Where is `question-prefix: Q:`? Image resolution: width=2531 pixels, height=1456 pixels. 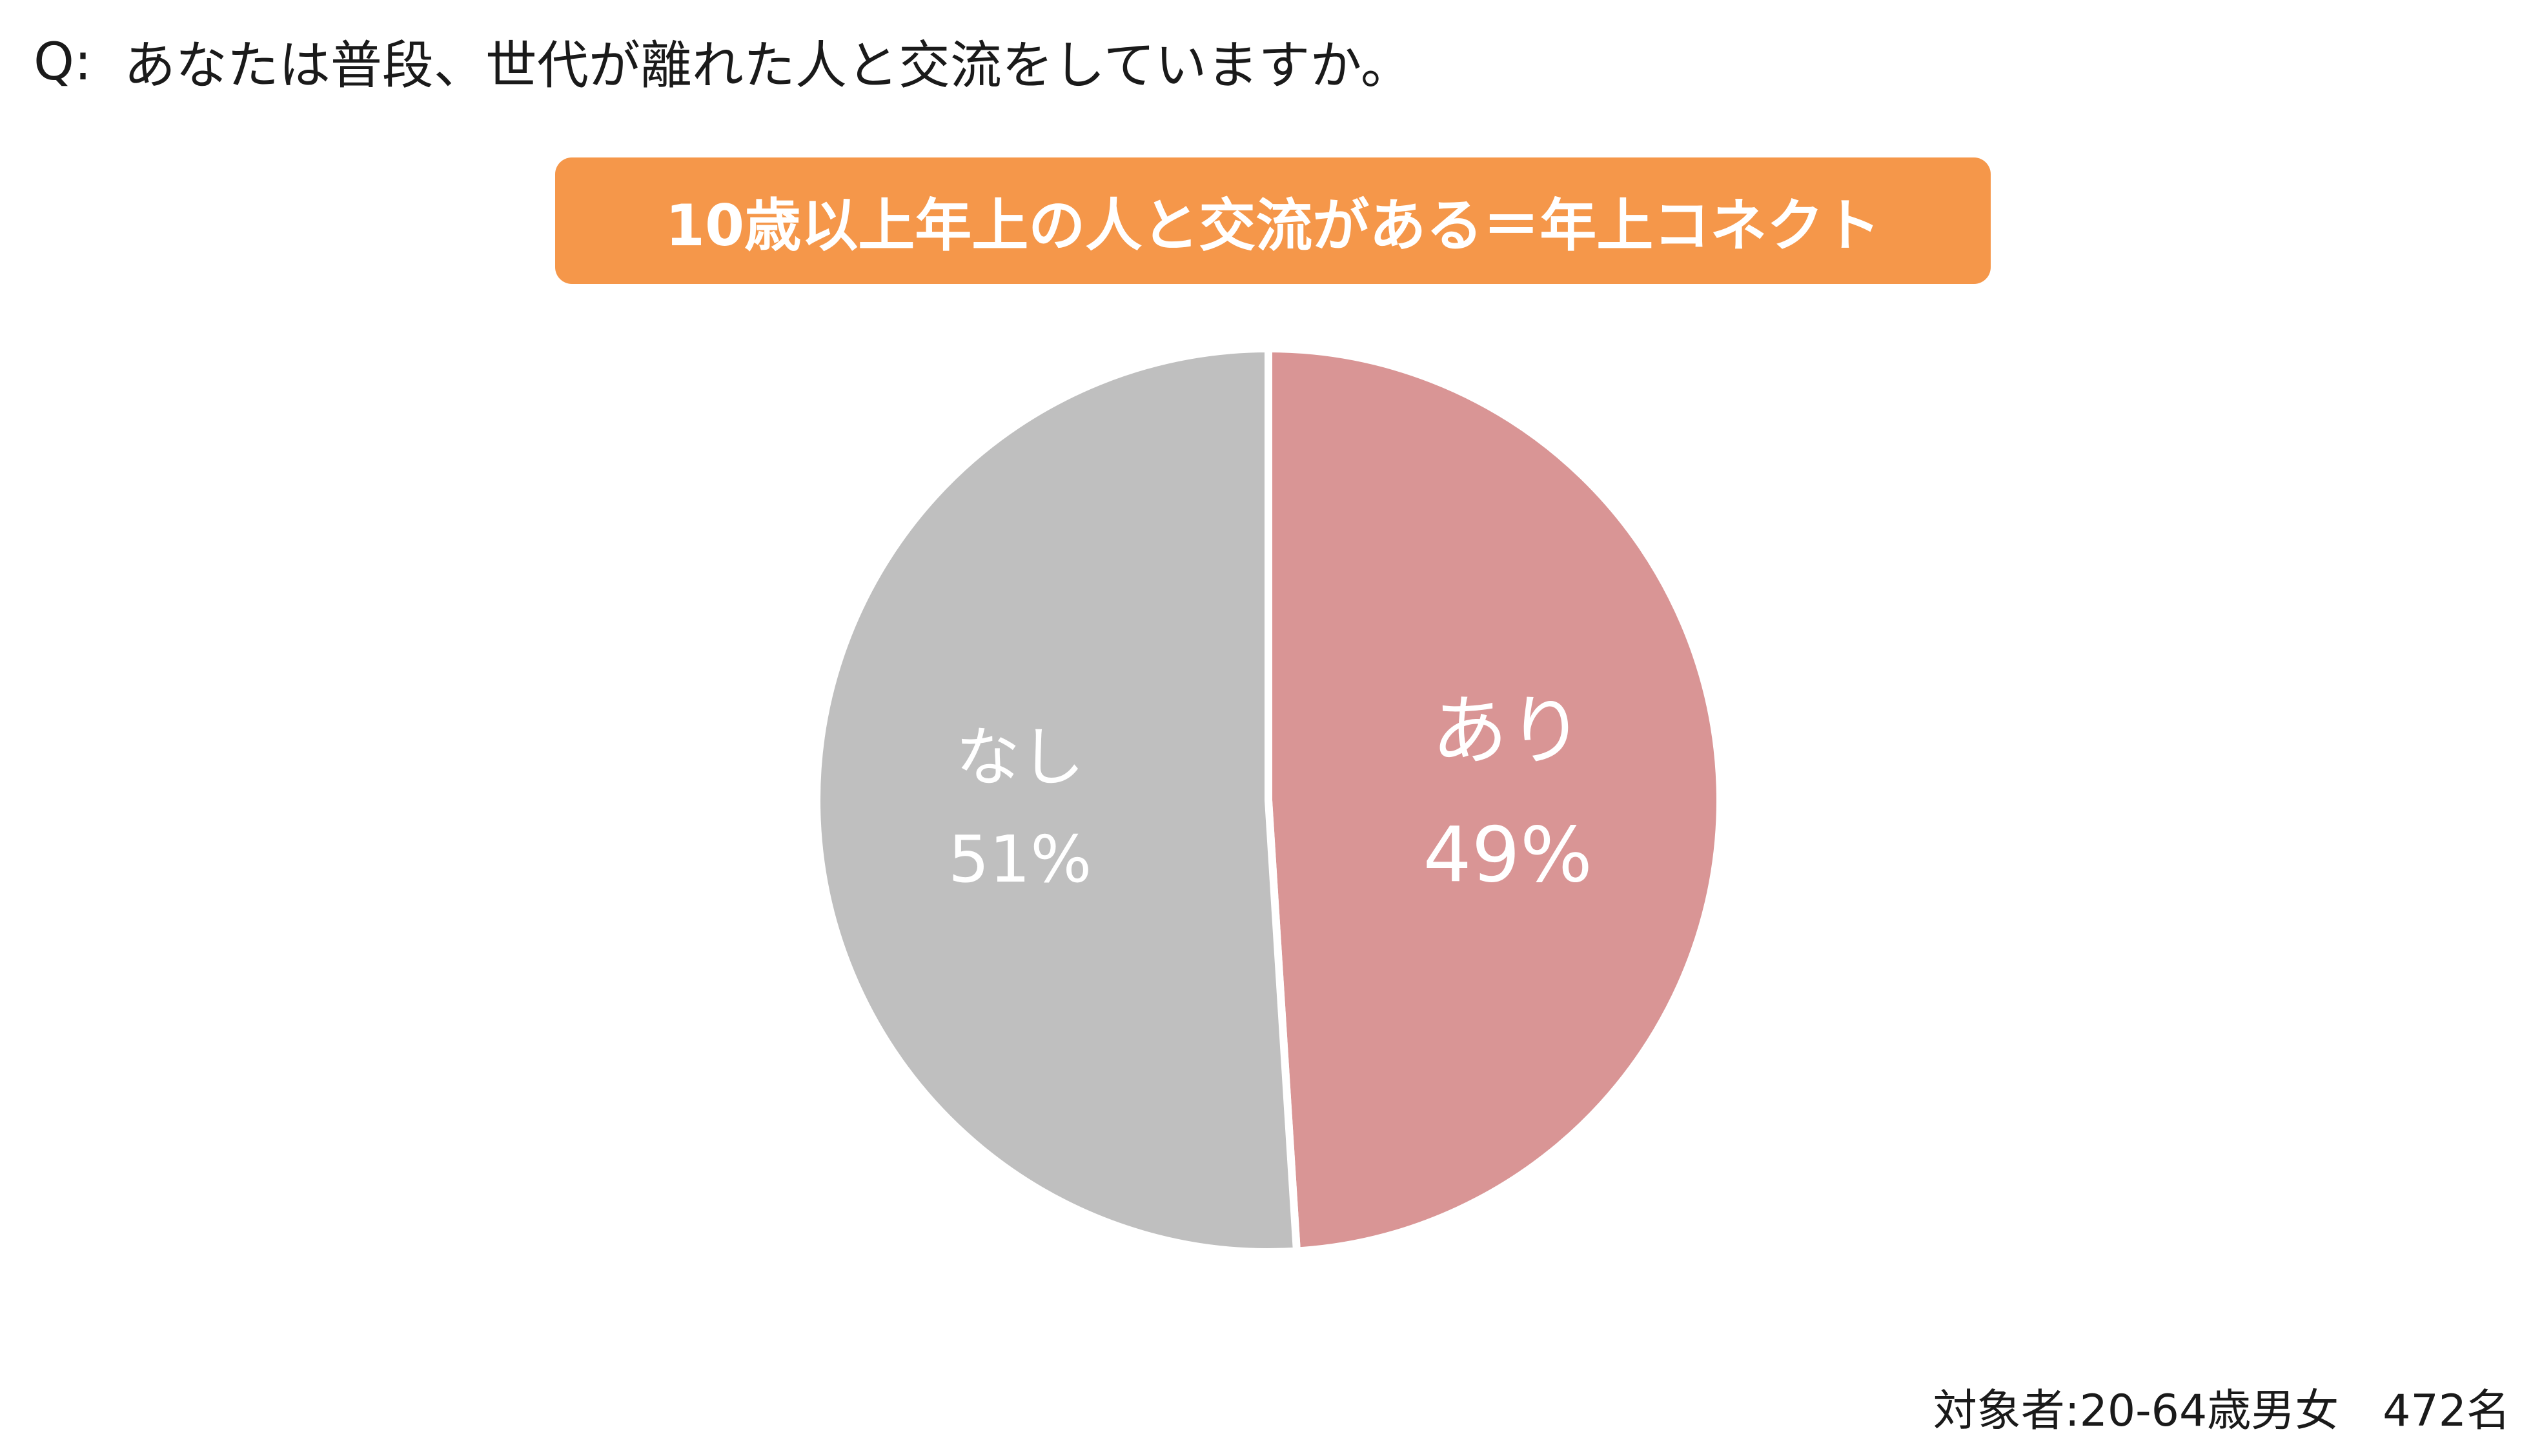
question-prefix: Q: is located at coordinates (63, 61).